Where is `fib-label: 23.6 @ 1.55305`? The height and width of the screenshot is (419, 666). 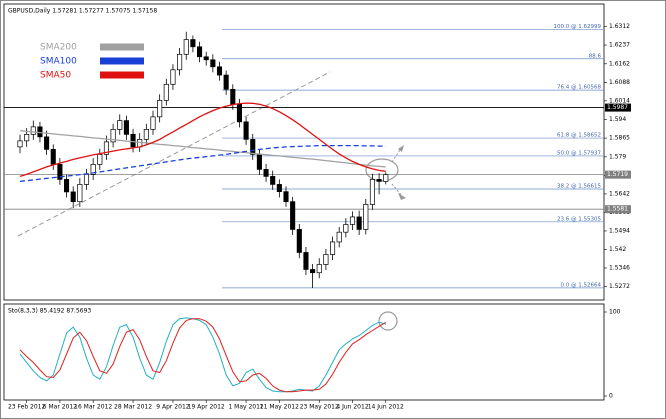
fib-label: 23.6 @ 1.55305 is located at coordinates (579, 219).